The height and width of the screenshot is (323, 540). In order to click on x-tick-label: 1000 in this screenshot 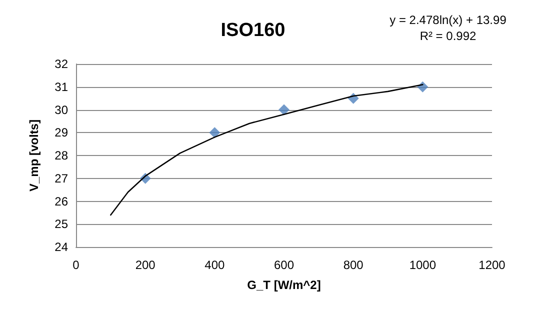, I will do `click(422, 265)`.